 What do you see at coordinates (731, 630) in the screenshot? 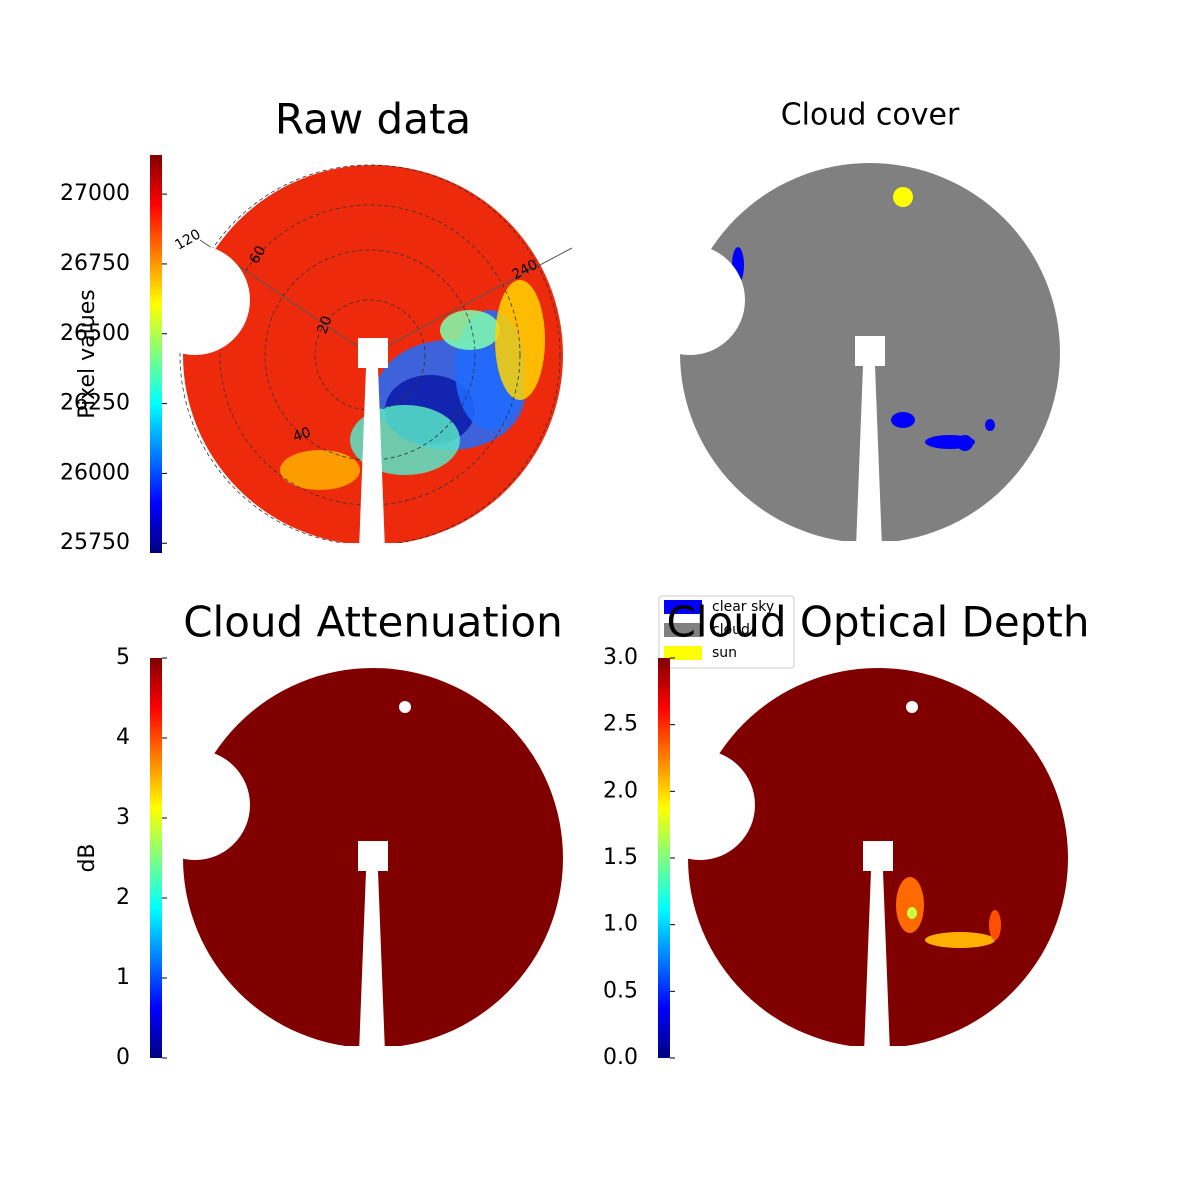
I see `legend-label: cloud` at bounding box center [731, 630].